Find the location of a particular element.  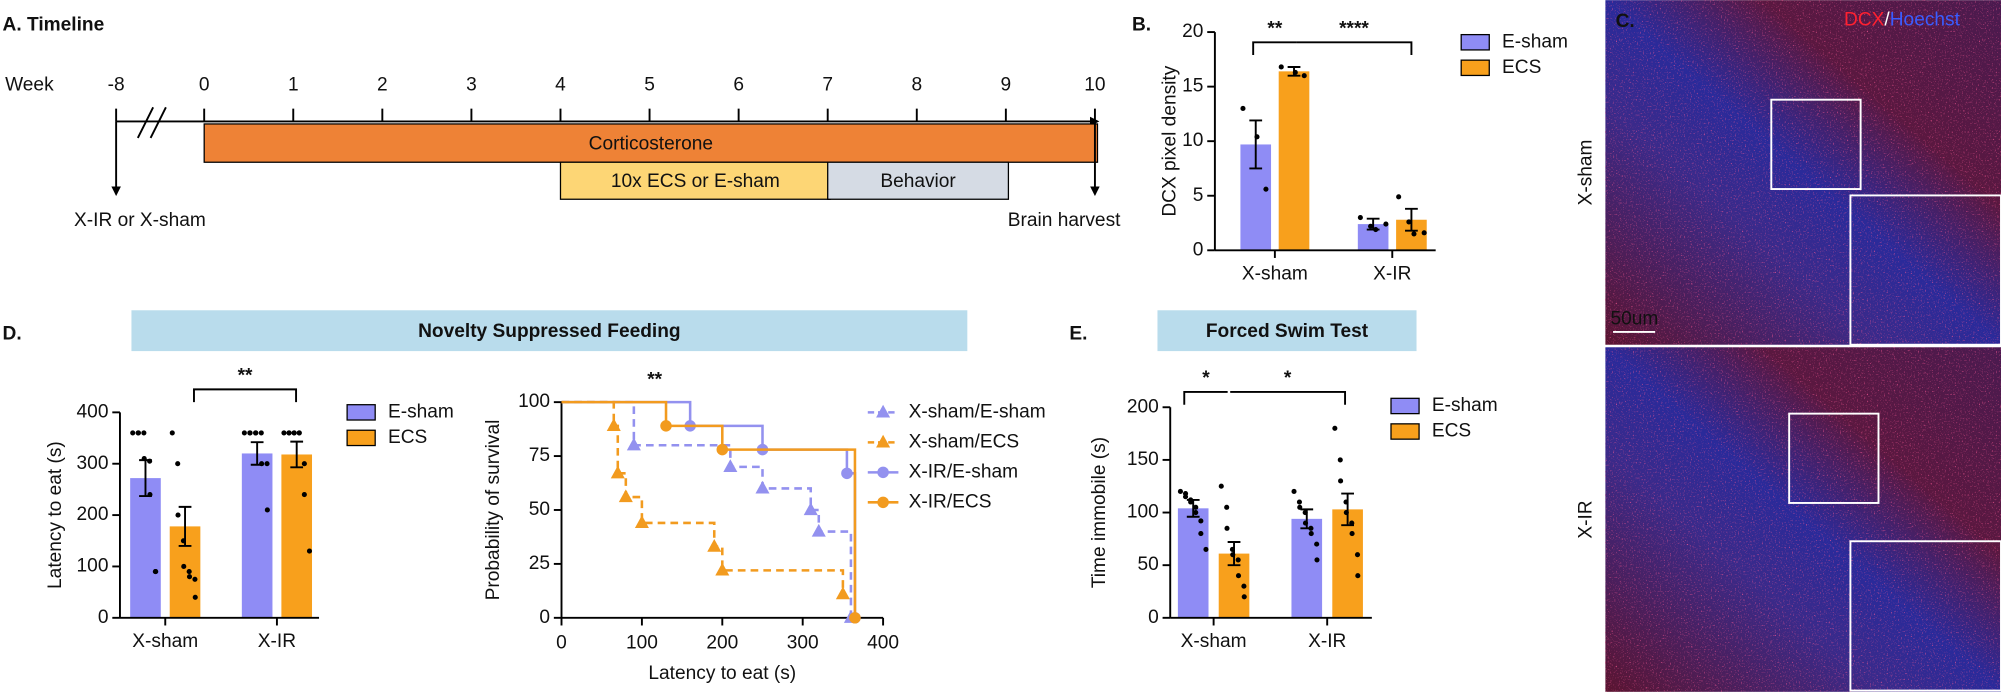

y-tick-label: 50 is located at coordinates (539, 509).